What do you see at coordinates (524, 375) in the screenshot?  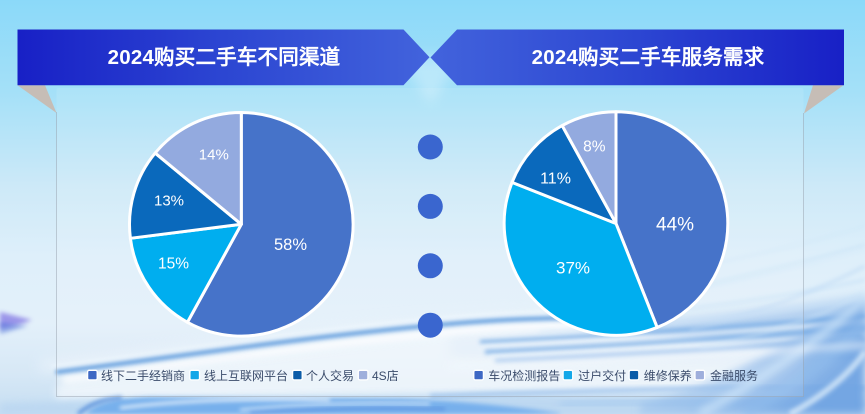 I see `svg-text: 车况检测报告` at bounding box center [524, 375].